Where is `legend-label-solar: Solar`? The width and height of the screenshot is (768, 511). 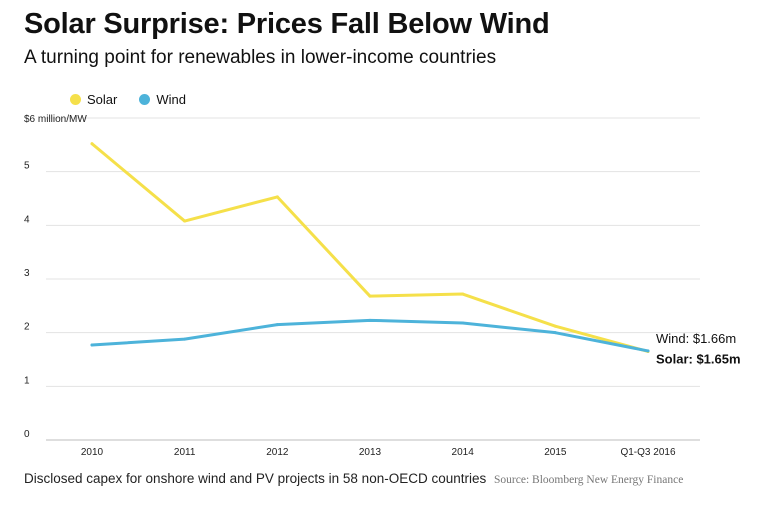 legend-label-solar: Solar is located at coordinates (102, 99).